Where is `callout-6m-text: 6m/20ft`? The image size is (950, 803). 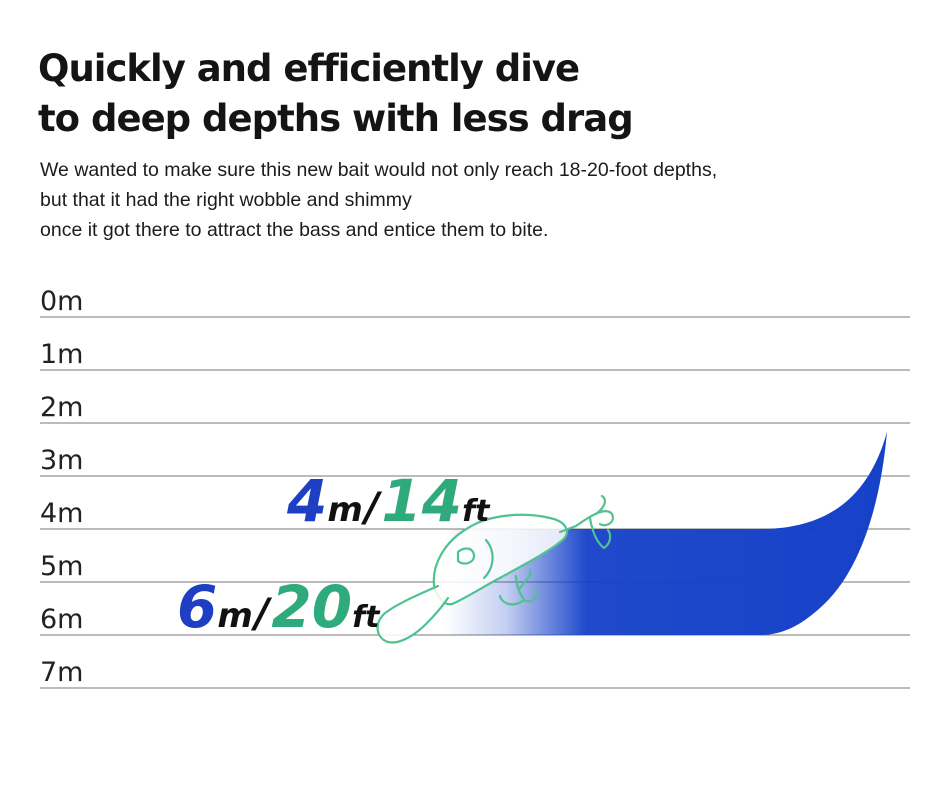 callout-6m-text: 6m/20ft is located at coordinates (279, 607).